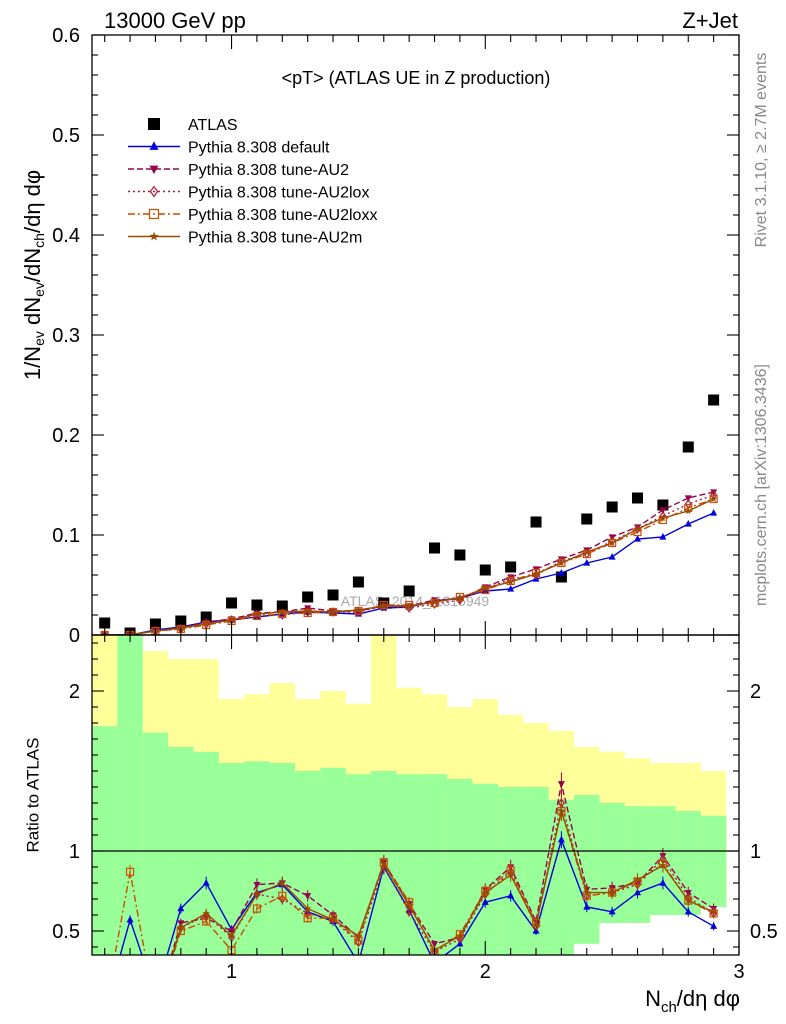 This screenshot has height=1024, width=786. I want to click on ratio-y-tick-label-right: 0.5, so click(764, 932).